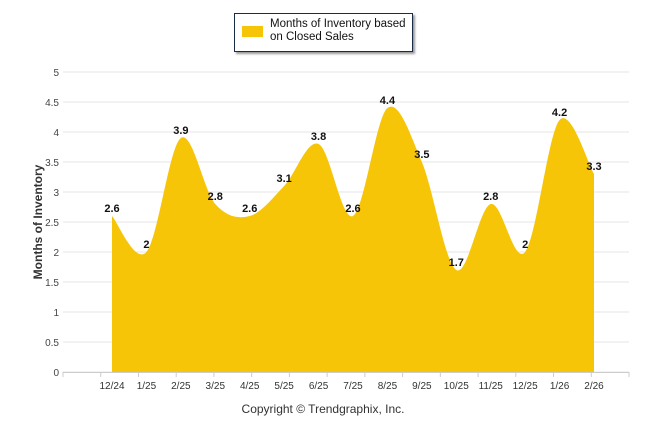  I want to click on x-tick-label: 4/25, so click(250, 386).